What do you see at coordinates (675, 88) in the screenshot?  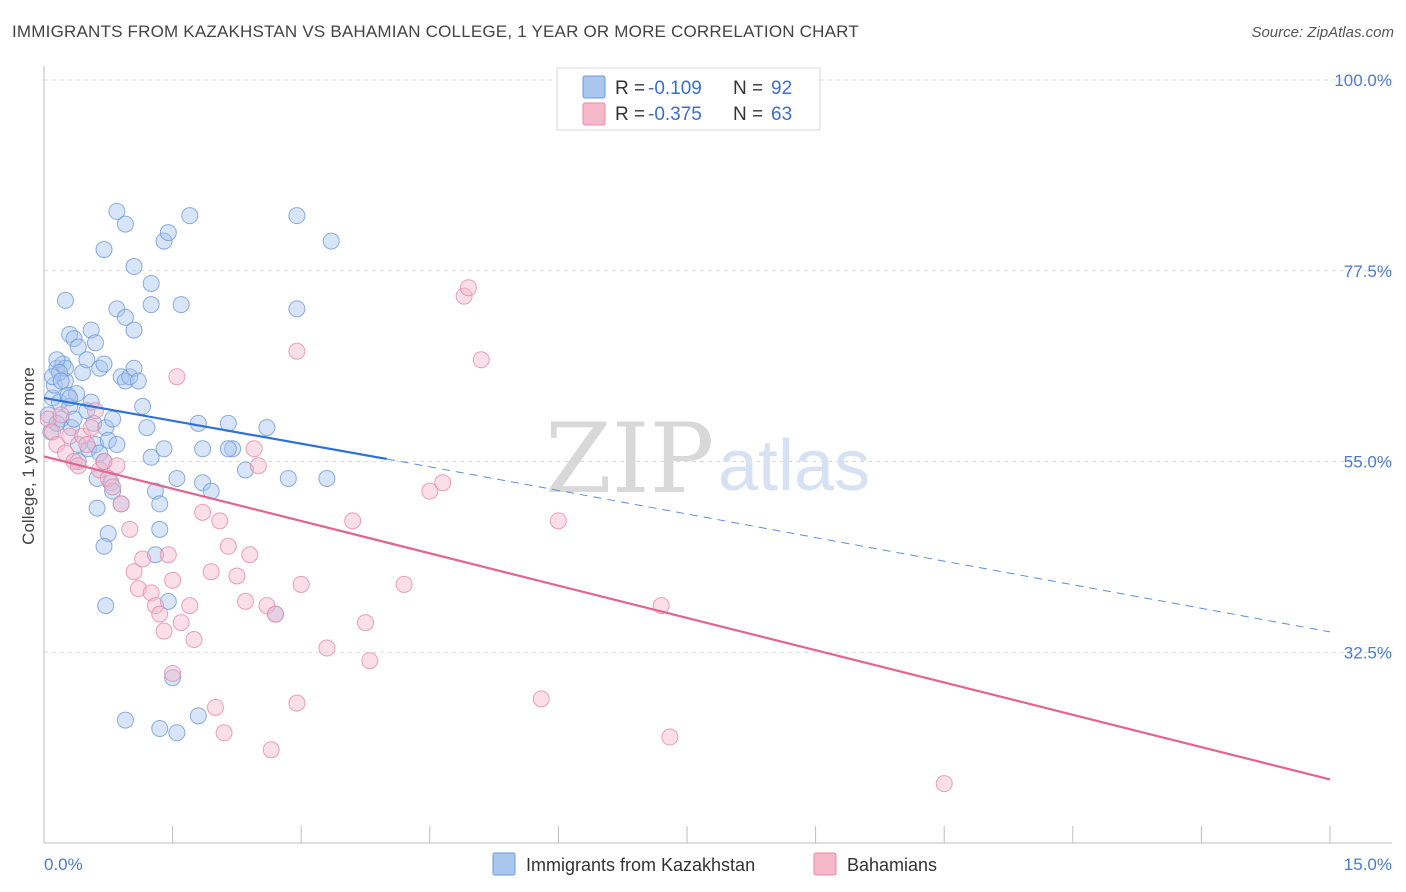 I see `legend-r-value: -0.109` at bounding box center [675, 88].